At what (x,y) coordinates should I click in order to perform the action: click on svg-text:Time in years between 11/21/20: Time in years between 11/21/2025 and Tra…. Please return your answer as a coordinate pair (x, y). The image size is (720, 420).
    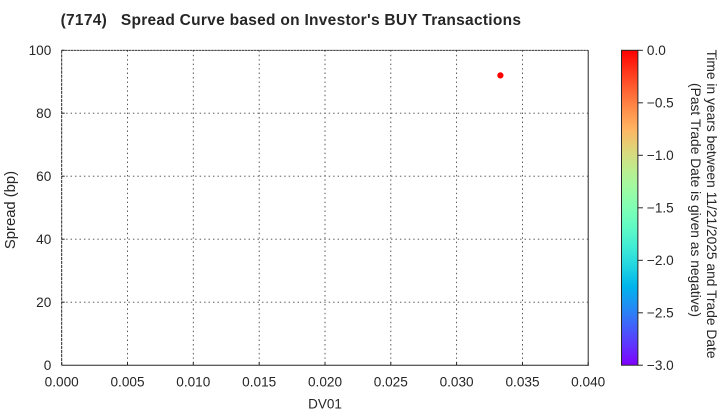
    Looking at the image, I should click on (711, 203).